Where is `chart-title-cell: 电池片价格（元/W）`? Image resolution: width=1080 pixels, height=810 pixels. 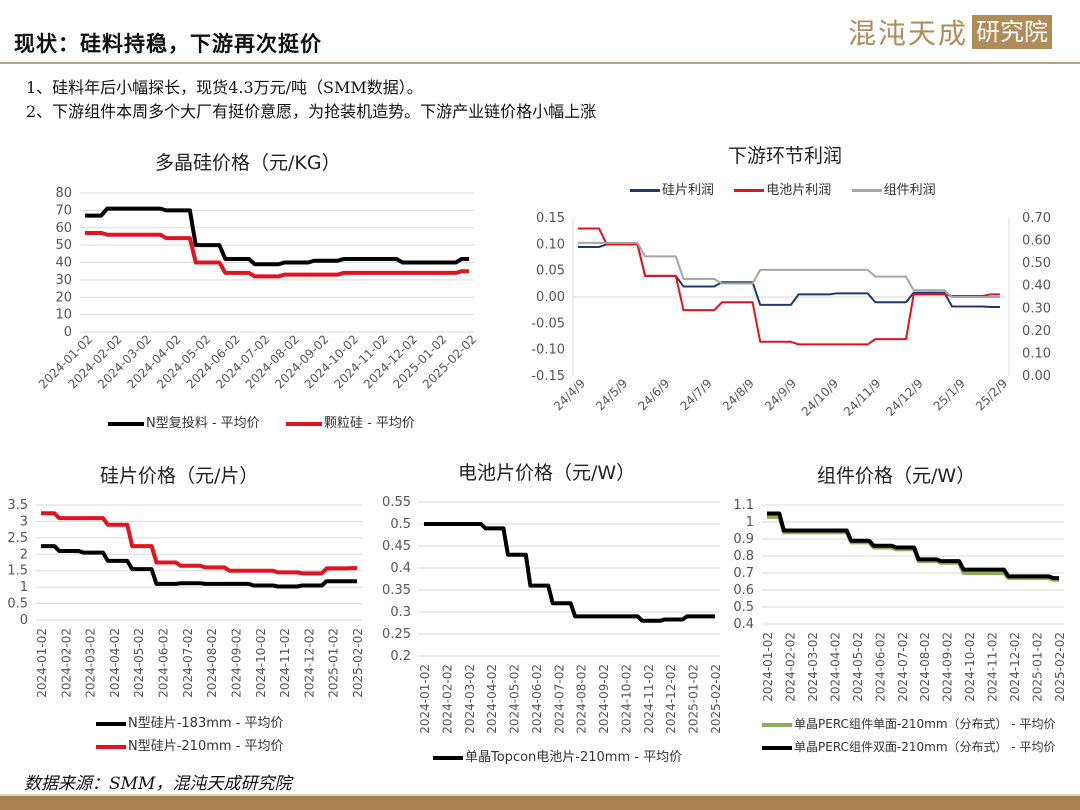 chart-title-cell: 电池片价格（元/W） is located at coordinates (547, 473).